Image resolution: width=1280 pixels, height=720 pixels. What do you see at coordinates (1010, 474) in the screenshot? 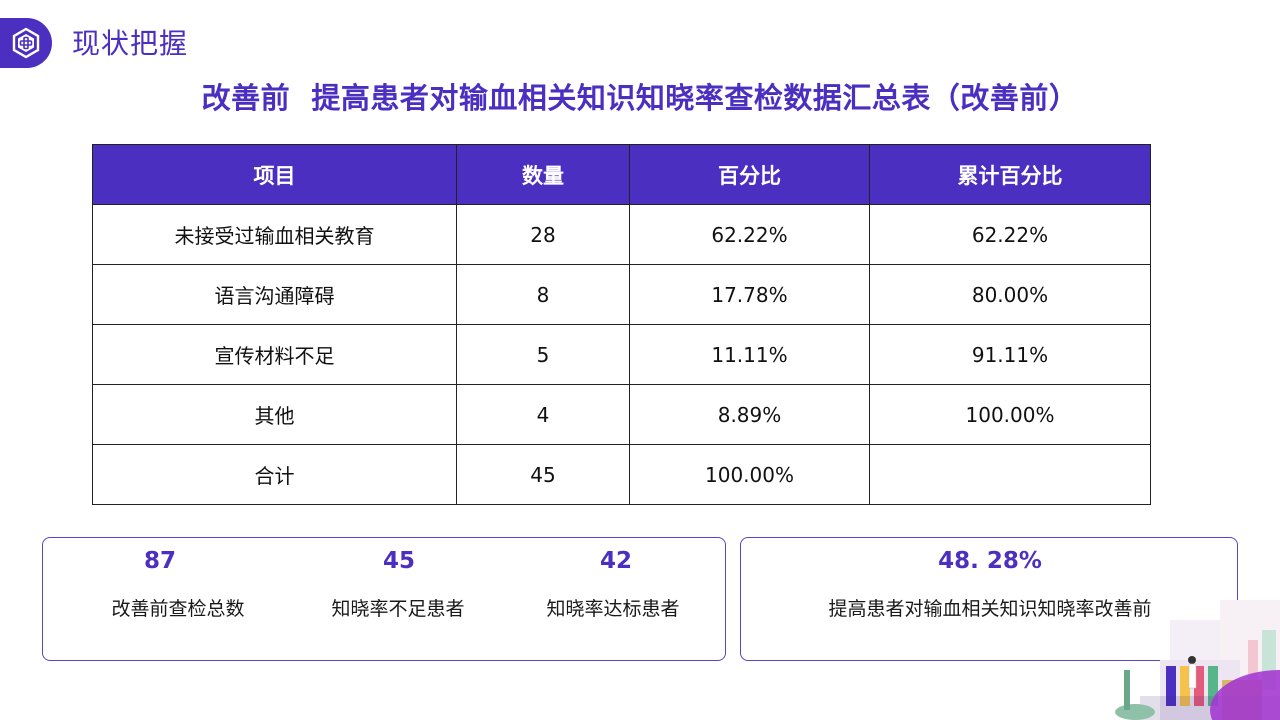
I see `table-cell` at bounding box center [1010, 474].